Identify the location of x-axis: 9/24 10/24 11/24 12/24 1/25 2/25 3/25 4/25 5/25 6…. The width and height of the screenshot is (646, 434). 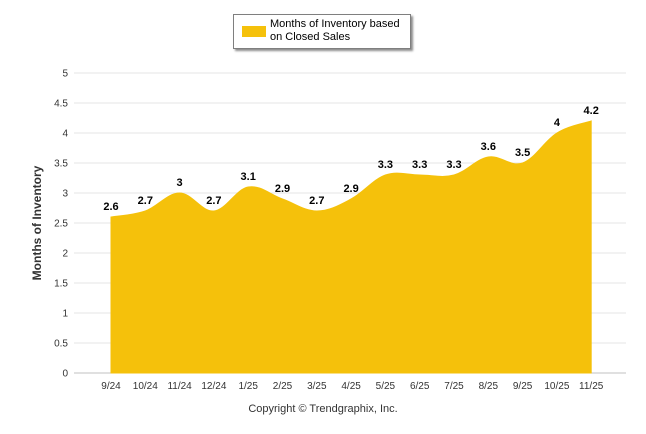
(352, 386).